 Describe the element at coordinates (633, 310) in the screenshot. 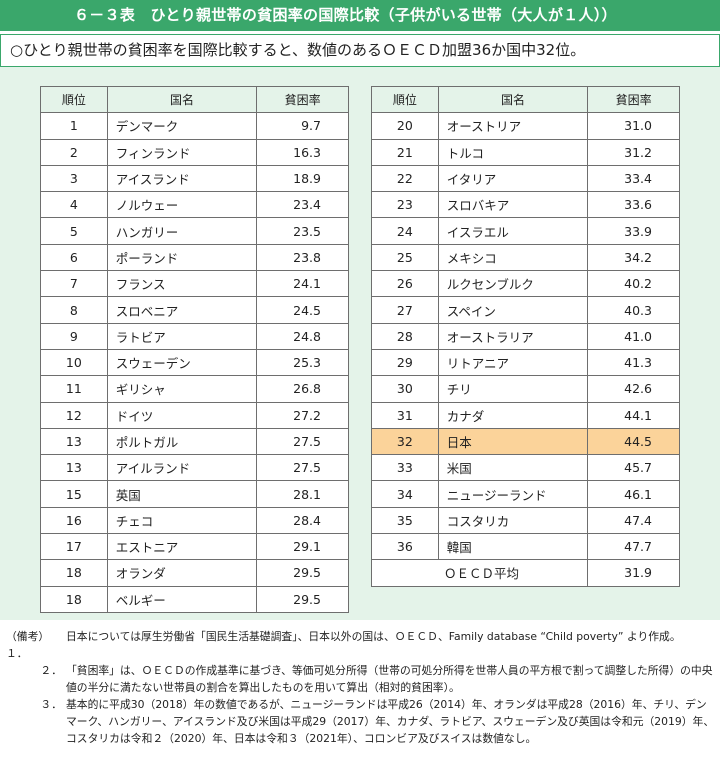

I see `rate-cell: 40.3` at that location.